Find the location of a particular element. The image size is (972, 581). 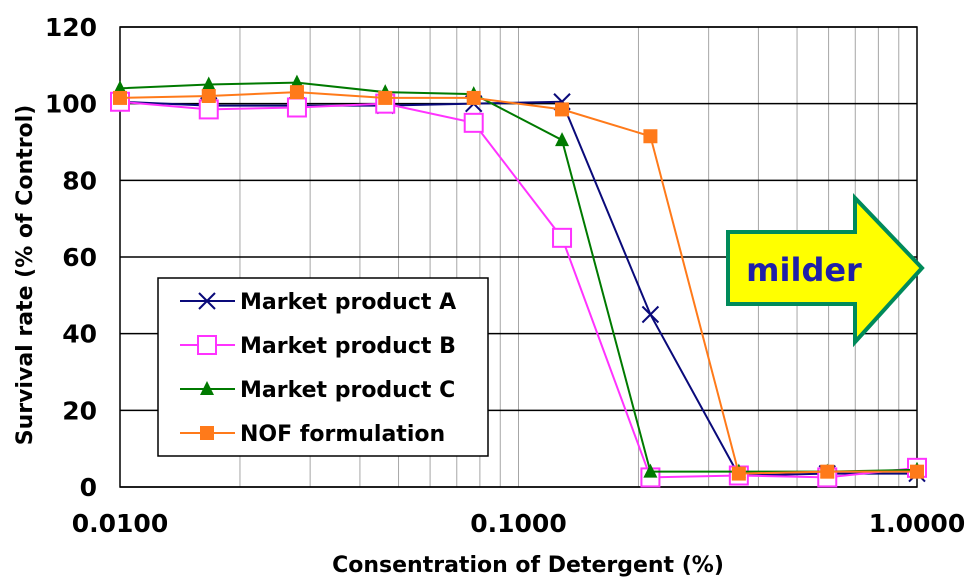

legend-item: NOF formulation is located at coordinates (312, 434).